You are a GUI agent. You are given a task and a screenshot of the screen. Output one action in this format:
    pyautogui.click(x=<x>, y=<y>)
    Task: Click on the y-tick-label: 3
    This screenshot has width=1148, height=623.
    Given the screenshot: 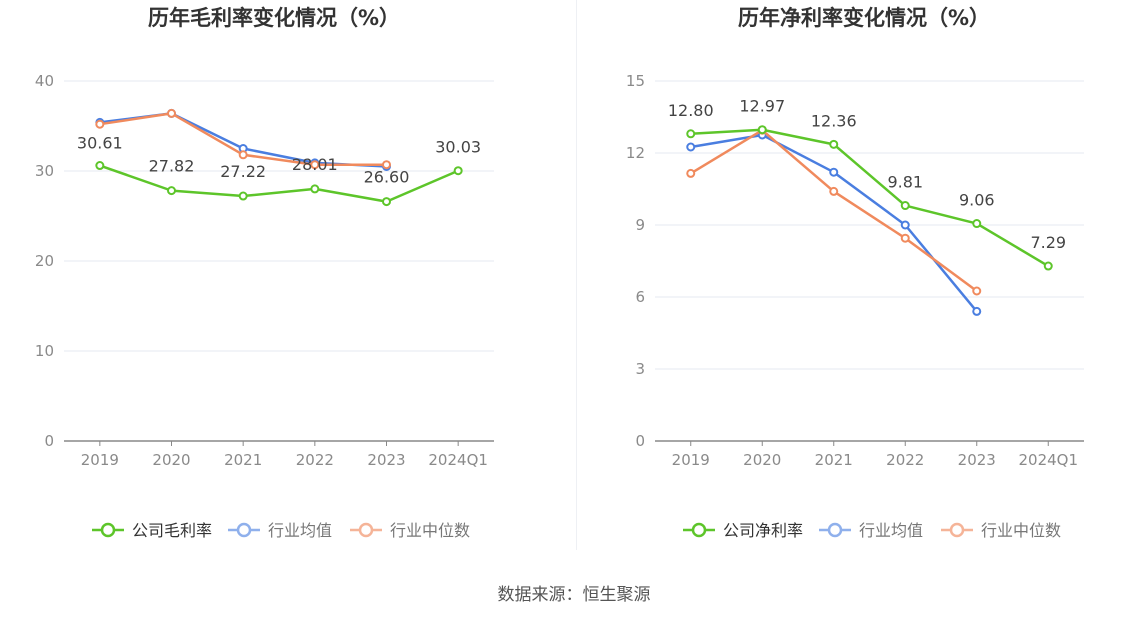 What is the action you would take?
    pyautogui.click(x=640, y=369)
    